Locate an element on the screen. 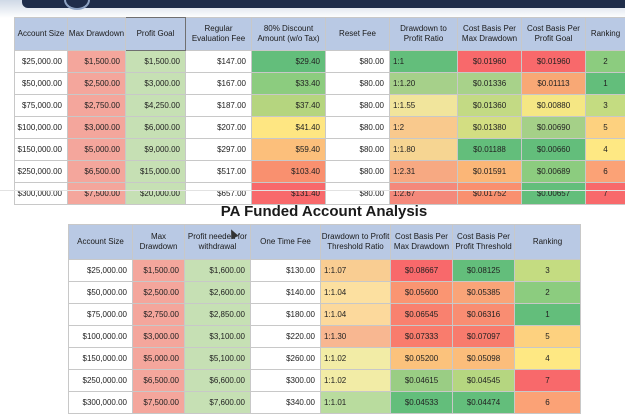 The width and height of the screenshot is (625, 414). cell-ratio: 1:1.01 is located at coordinates (356, 403).